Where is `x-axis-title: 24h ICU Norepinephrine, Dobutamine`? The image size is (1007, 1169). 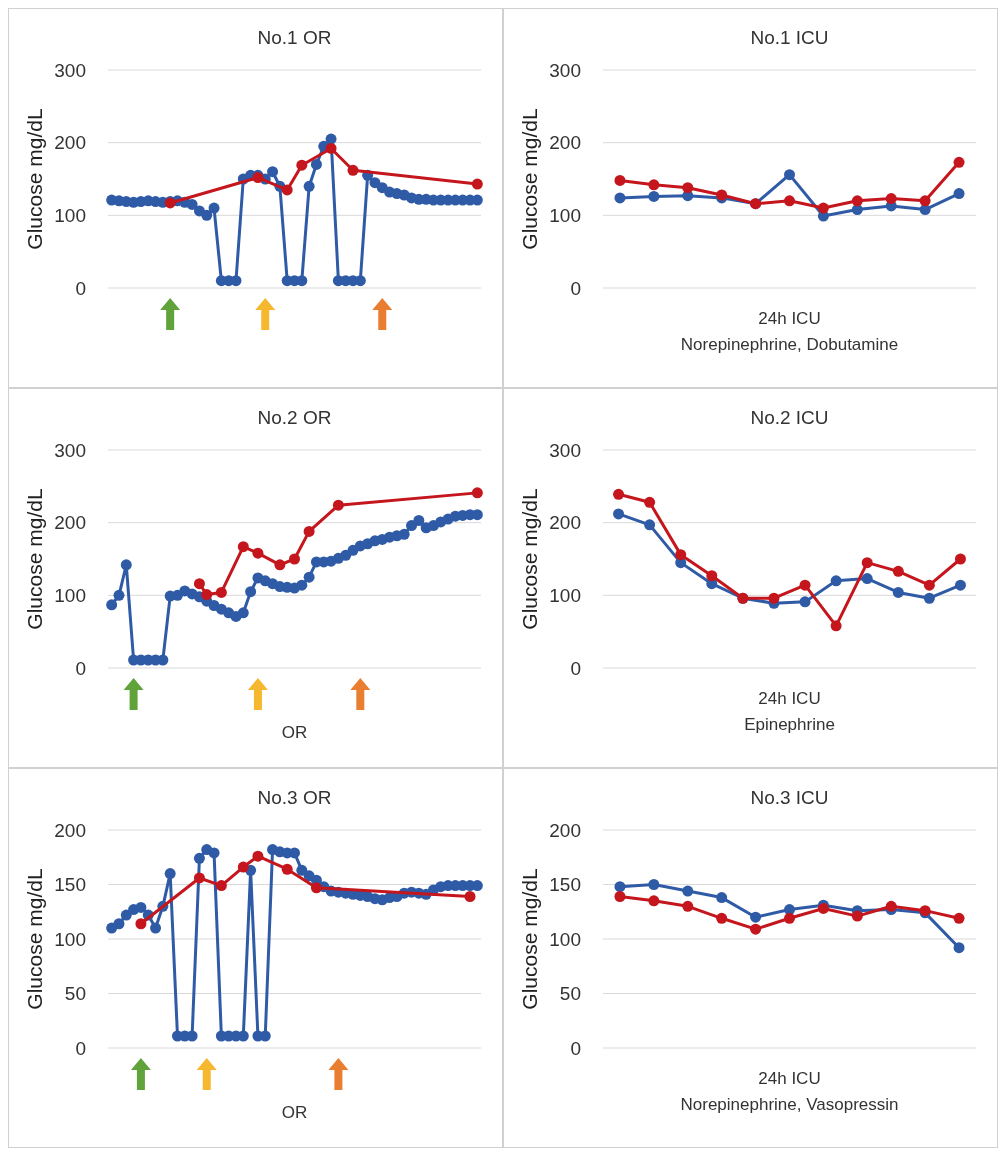
x-axis-title: 24h ICU Norepinephrine, Dobutamine is located at coordinates (789, 331).